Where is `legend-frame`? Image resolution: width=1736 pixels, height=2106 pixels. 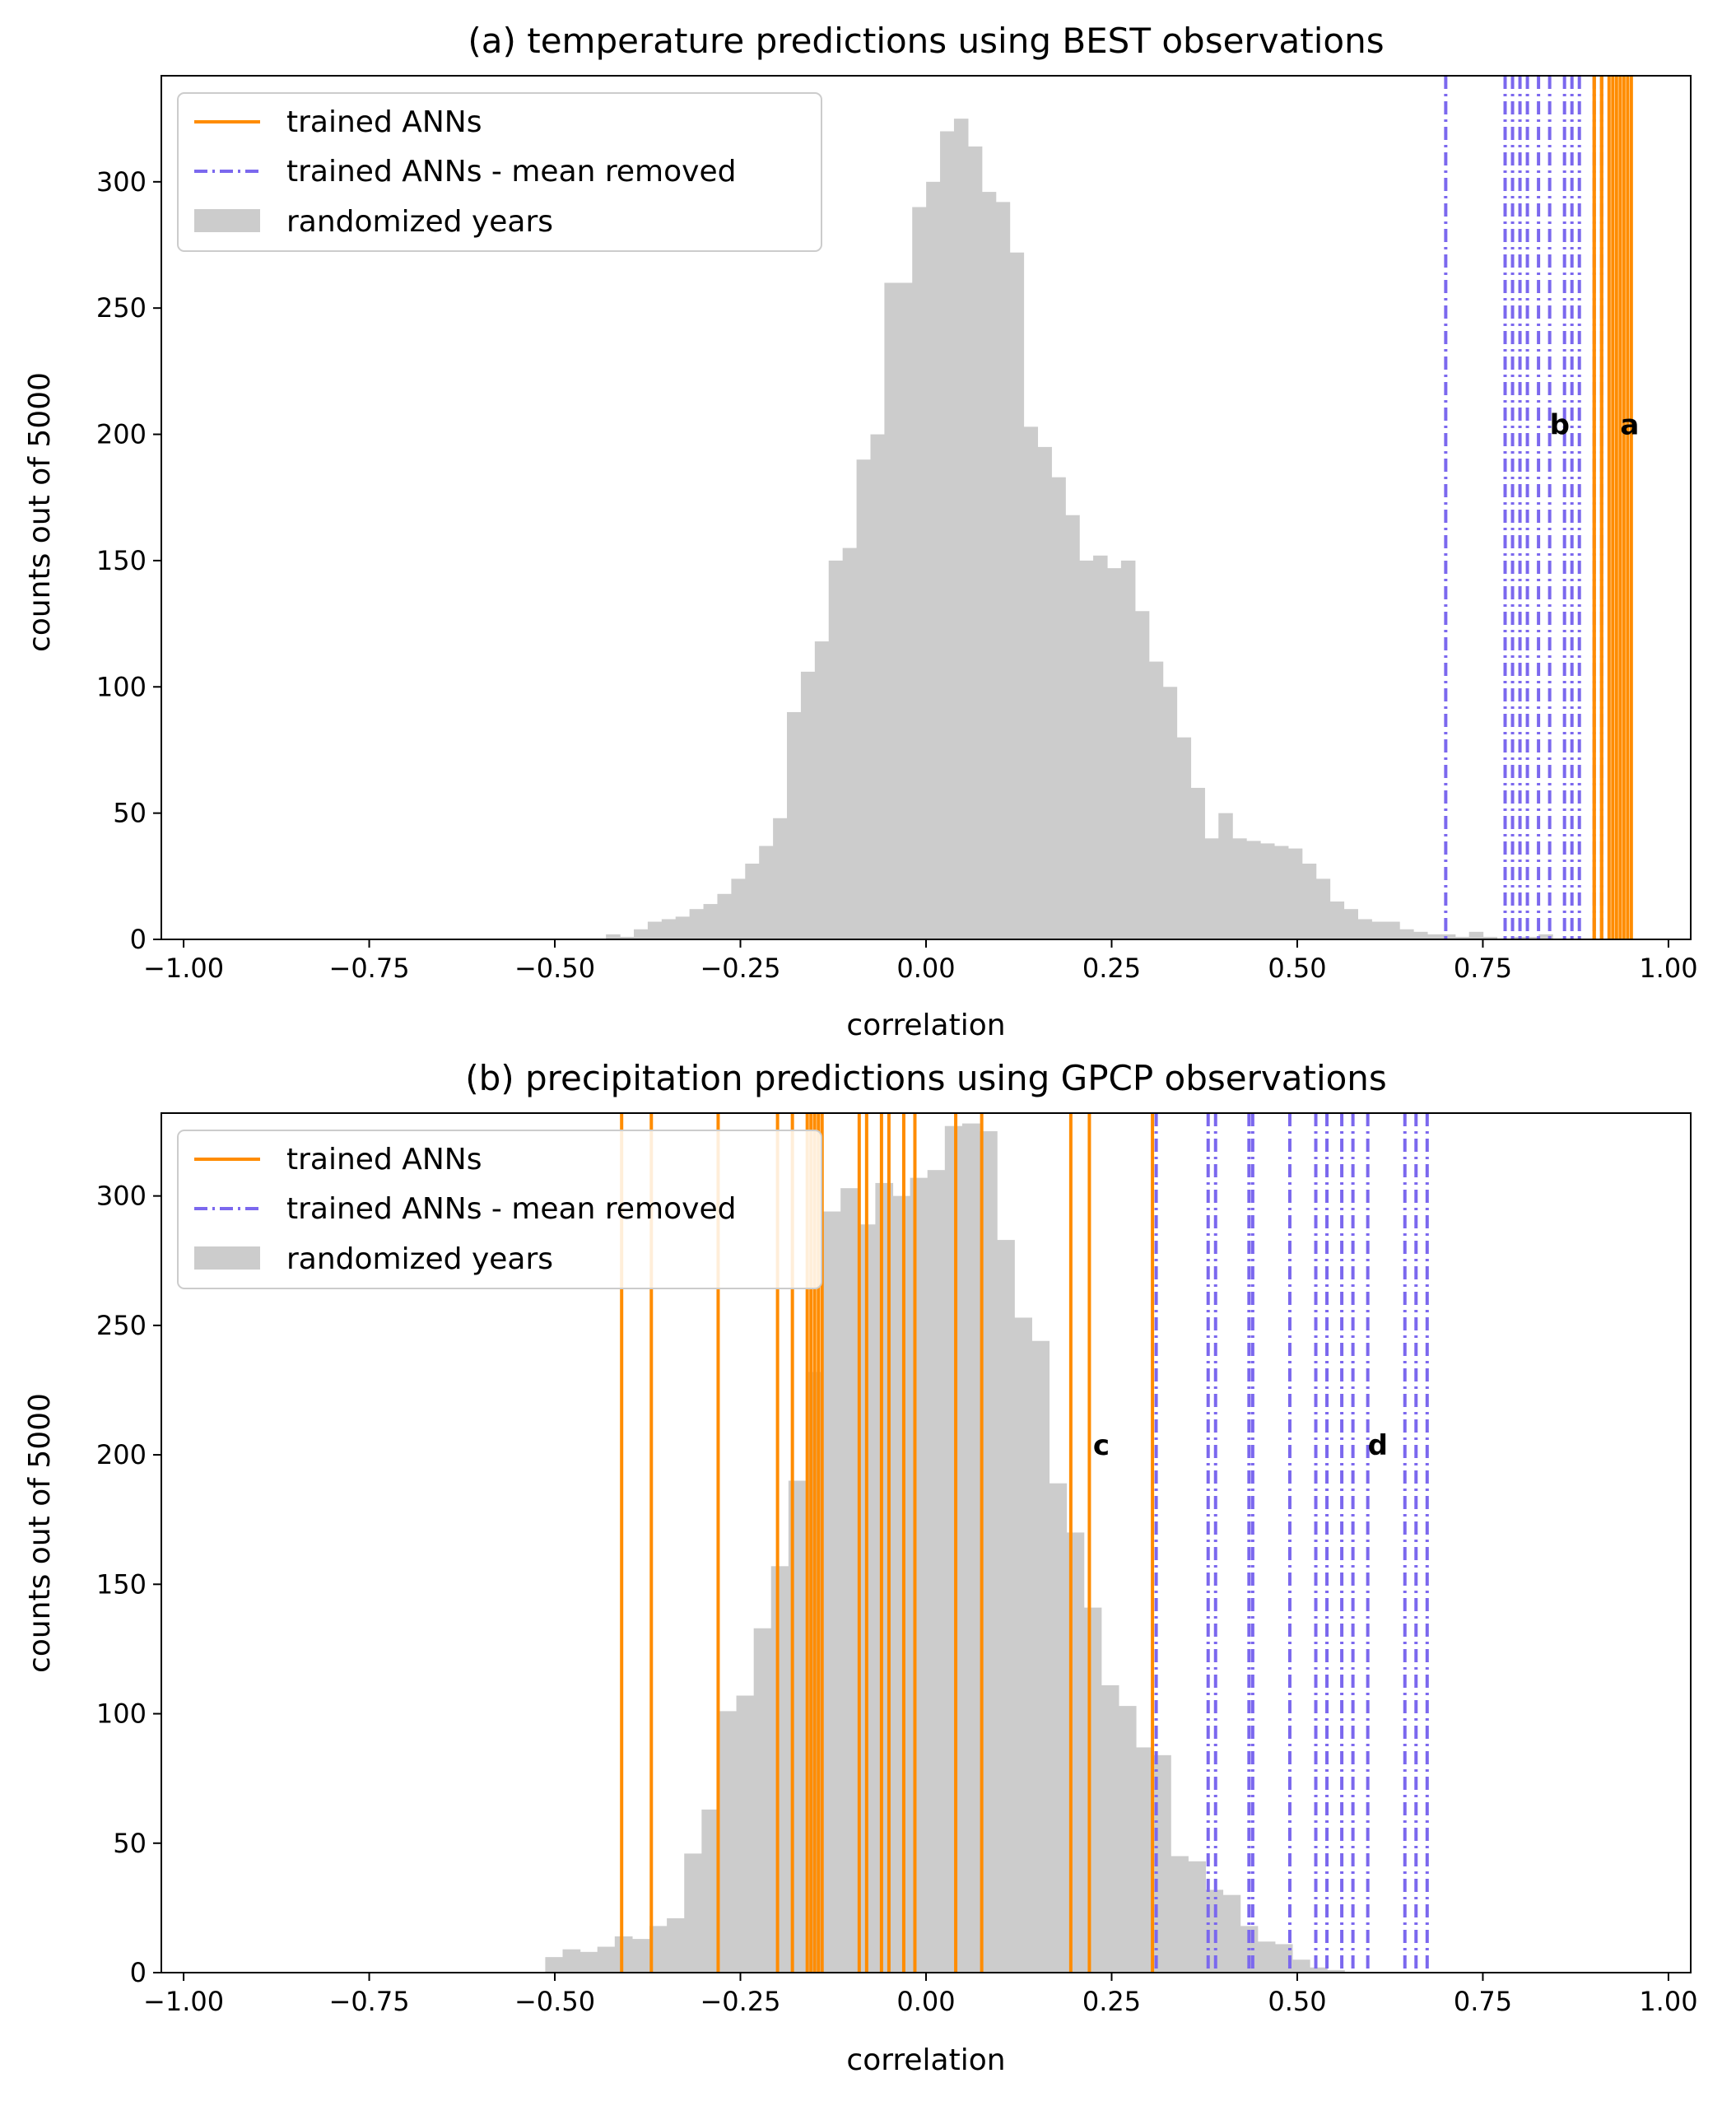 legend-frame is located at coordinates (499, 172).